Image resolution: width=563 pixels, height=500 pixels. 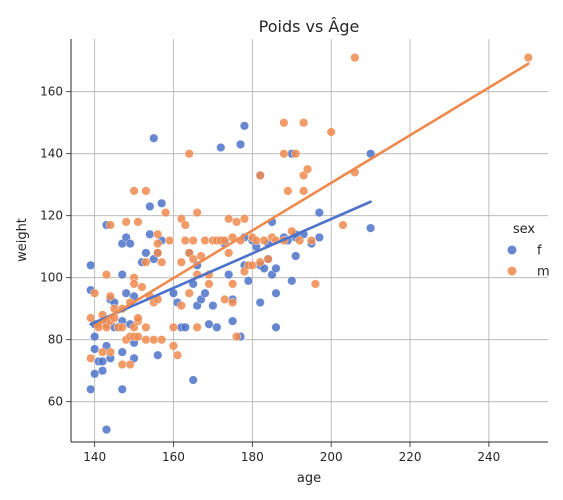 I want to click on x-tick-label: 180, so click(x=252, y=457).